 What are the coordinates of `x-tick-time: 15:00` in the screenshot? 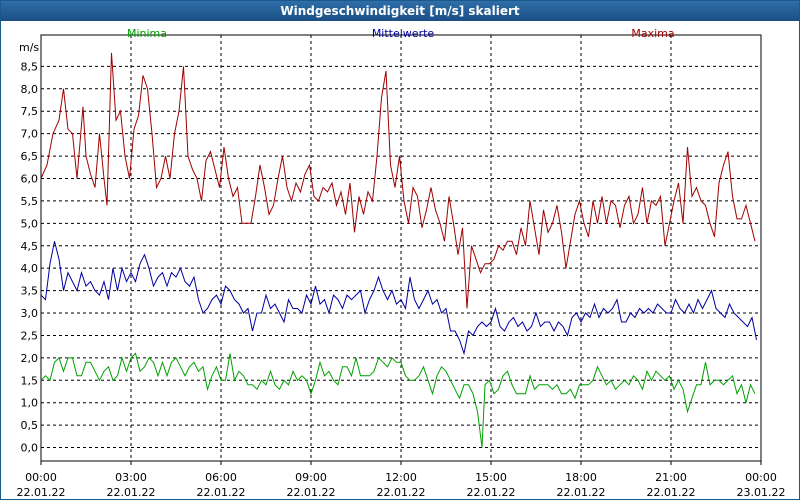 It's located at (491, 477).